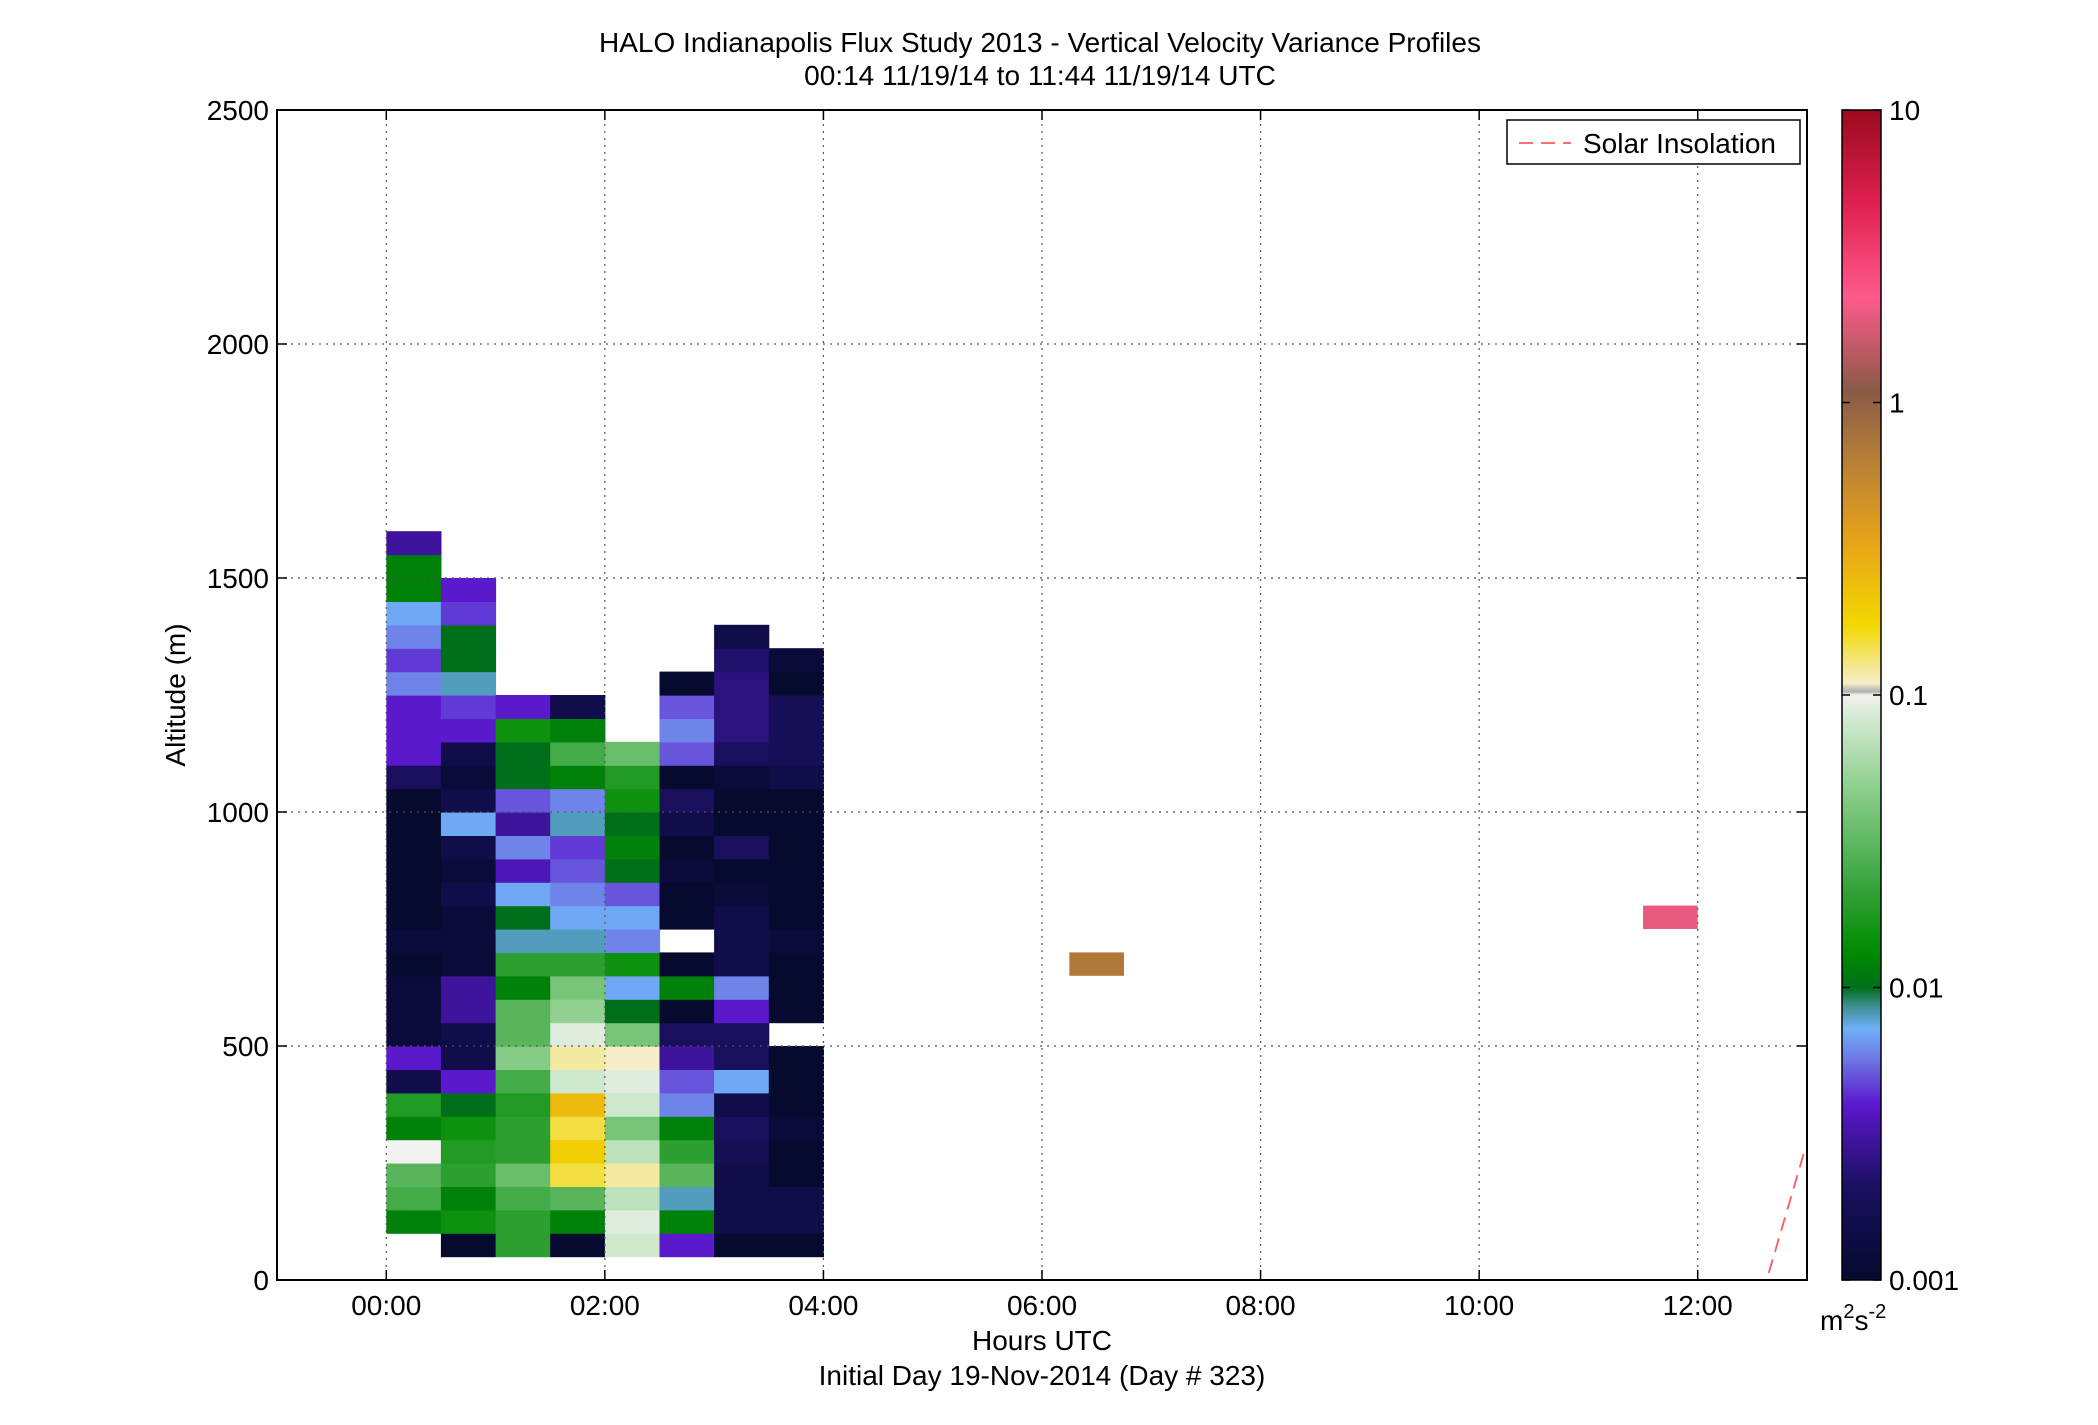 The width and height of the screenshot is (2098, 1425). What do you see at coordinates (1040, 75) in the screenshot?
I see `chart-subtitle: 00:14 11/19/14 to 11:44 11/19/14 UTC` at bounding box center [1040, 75].